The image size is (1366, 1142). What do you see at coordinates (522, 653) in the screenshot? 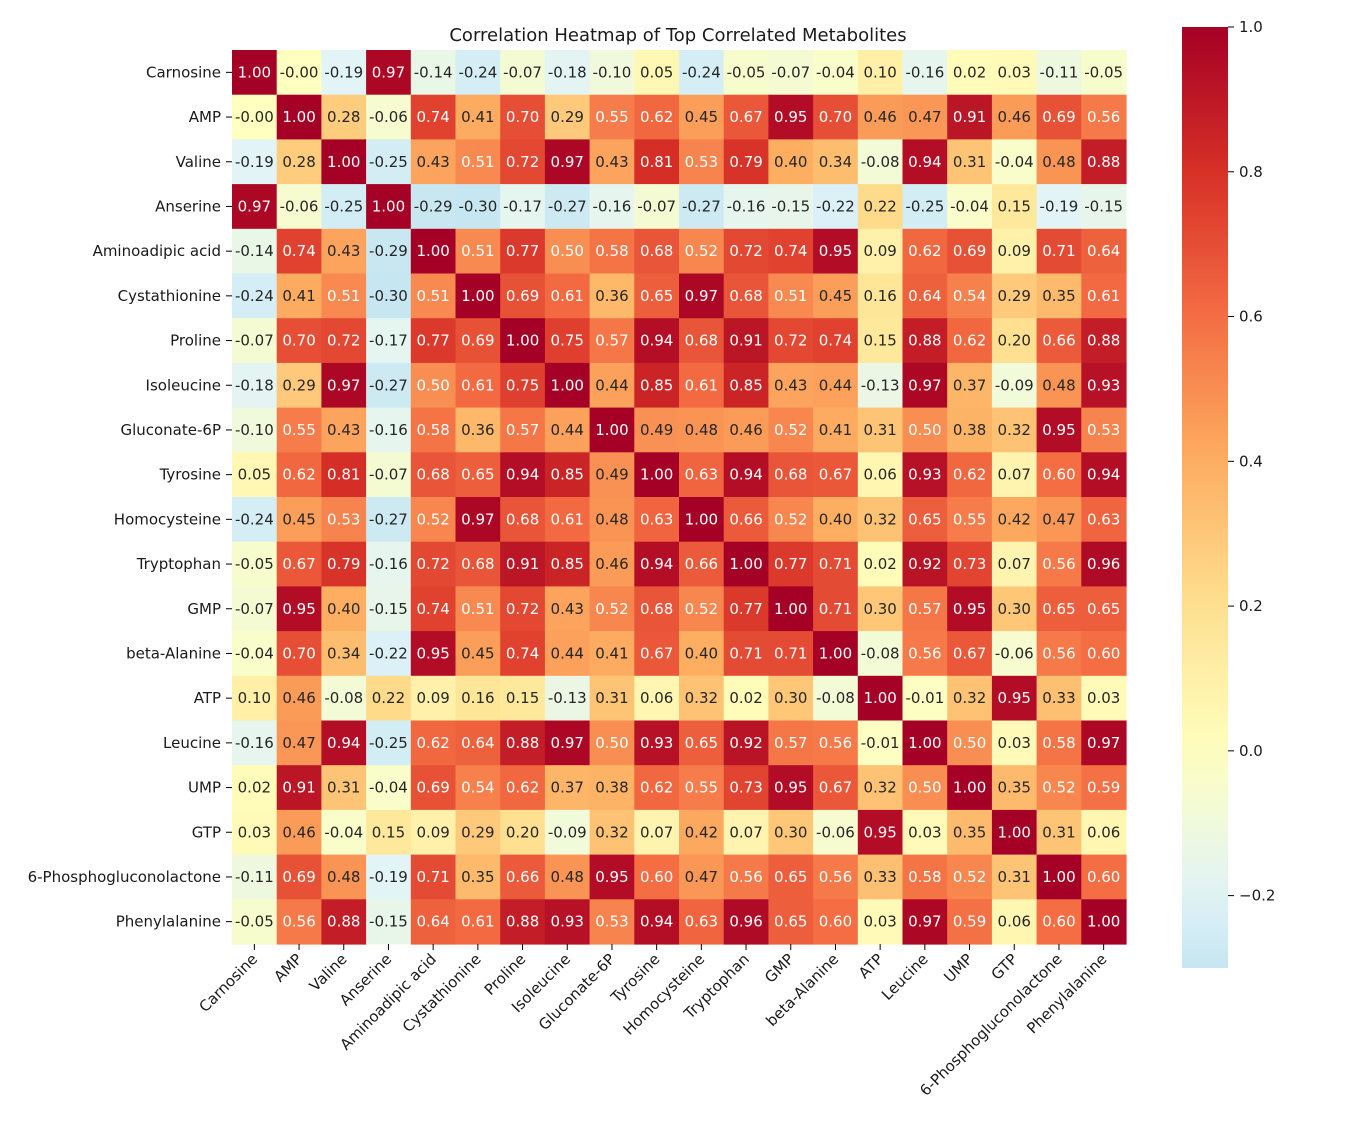
I see `cell-value-label: 0.74` at bounding box center [522, 653].